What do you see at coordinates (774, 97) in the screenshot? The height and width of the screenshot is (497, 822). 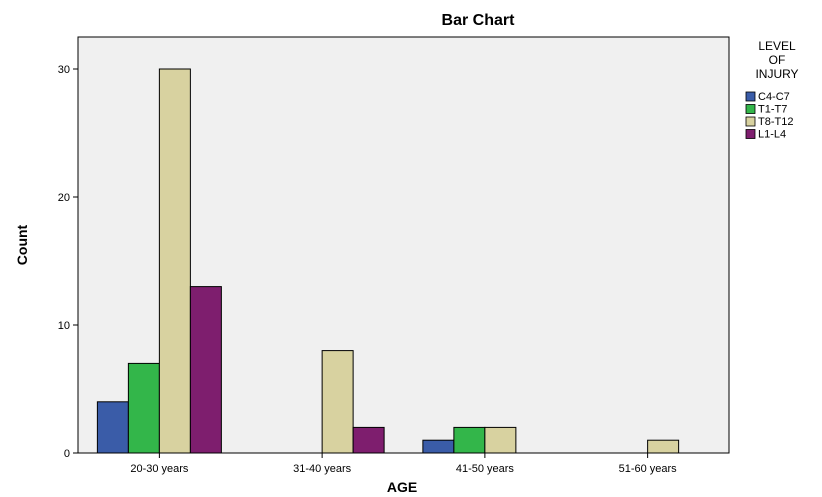 I see `legend-label: C4-C7` at bounding box center [774, 97].